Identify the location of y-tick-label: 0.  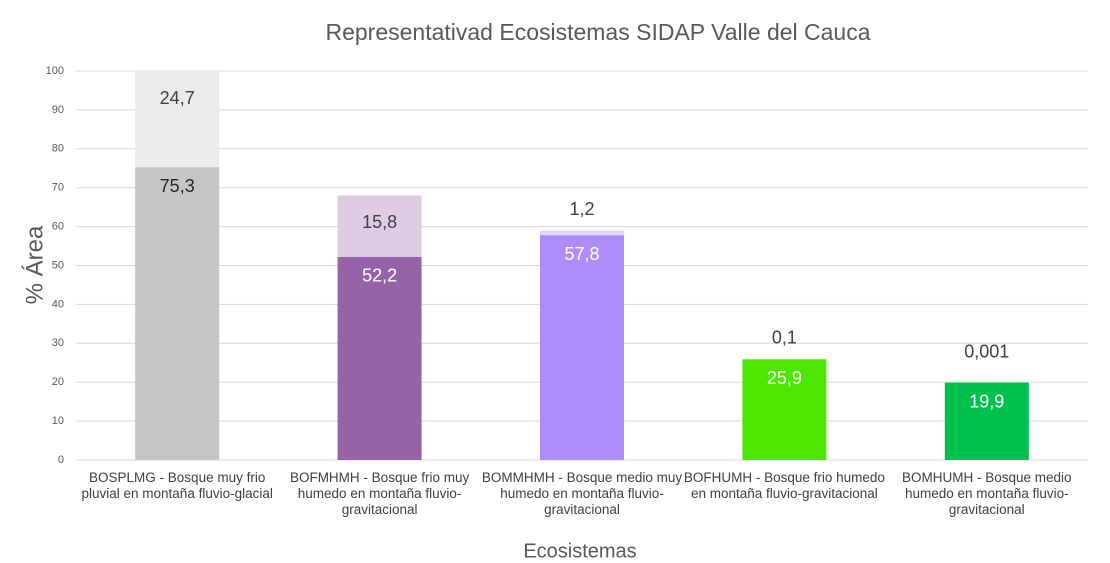
(61, 460).